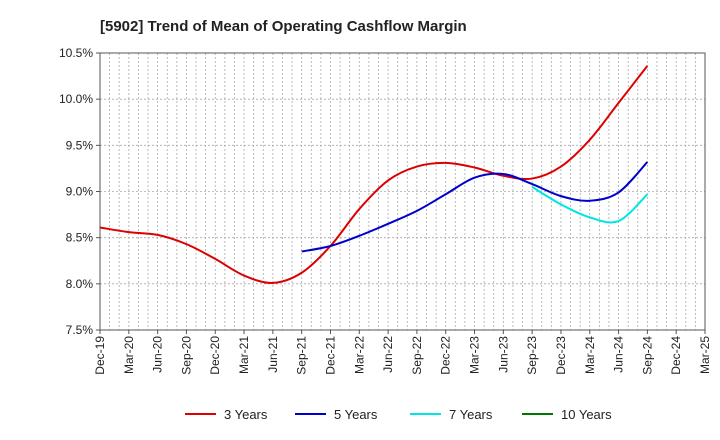 Image resolution: width=720 pixels, height=440 pixels. I want to click on legend-label-10-years: 10 Years, so click(586, 414).